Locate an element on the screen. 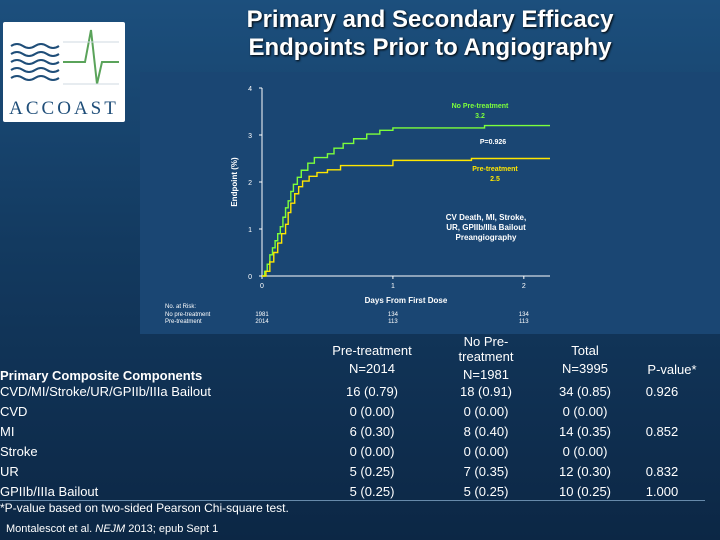 The image size is (720, 540). col-header-total-line2: N=3995 is located at coordinates (585, 368).